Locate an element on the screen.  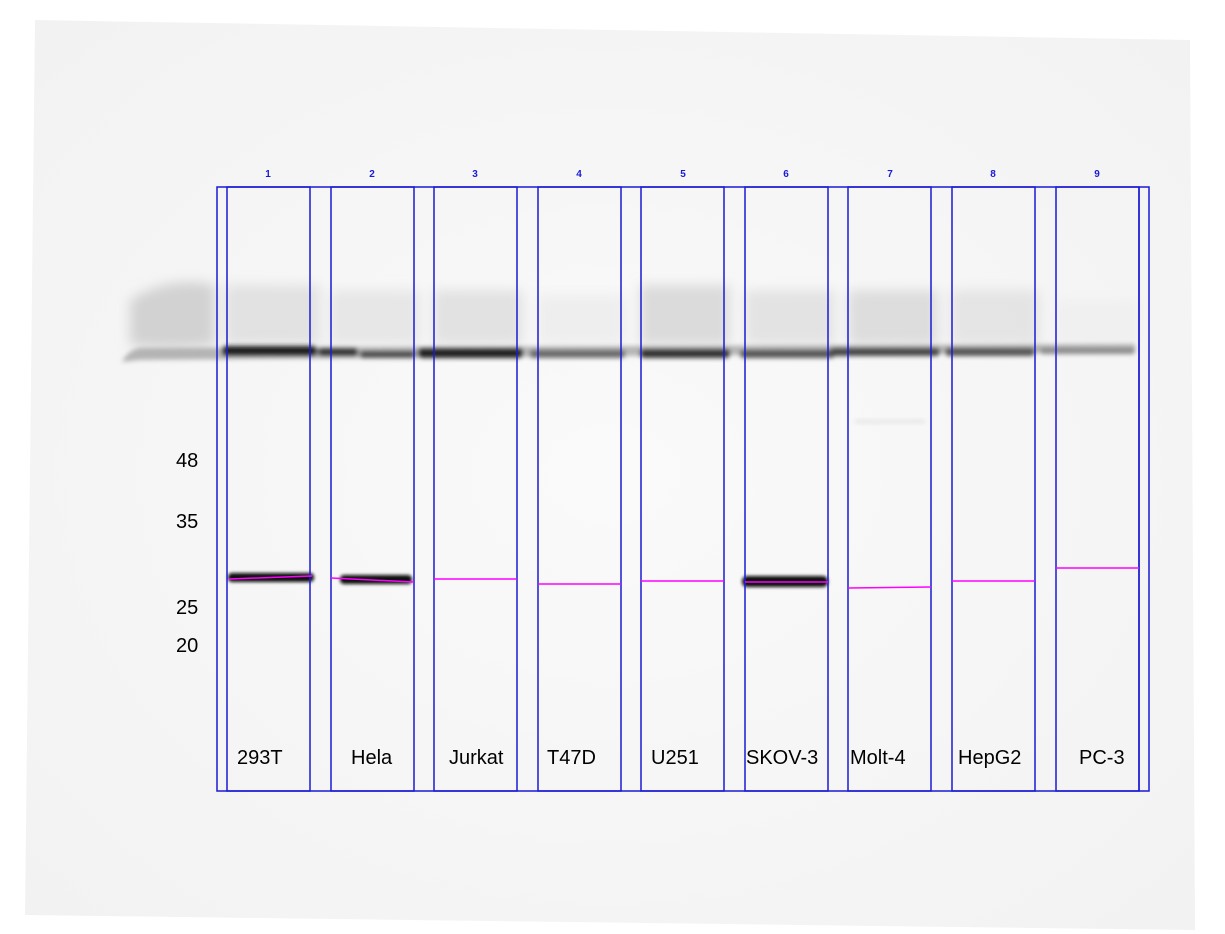
lane-number: 2 is located at coordinates (372, 174).